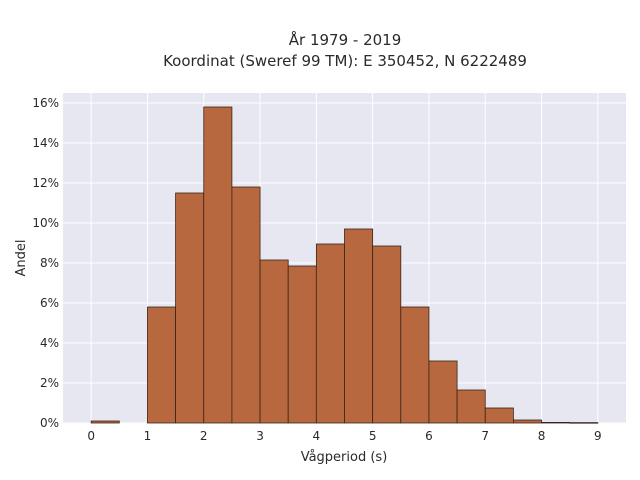  I want to click on x-axis-ticks: 0 1 2 3 4 5 6 7 8 9, so click(344, 436).